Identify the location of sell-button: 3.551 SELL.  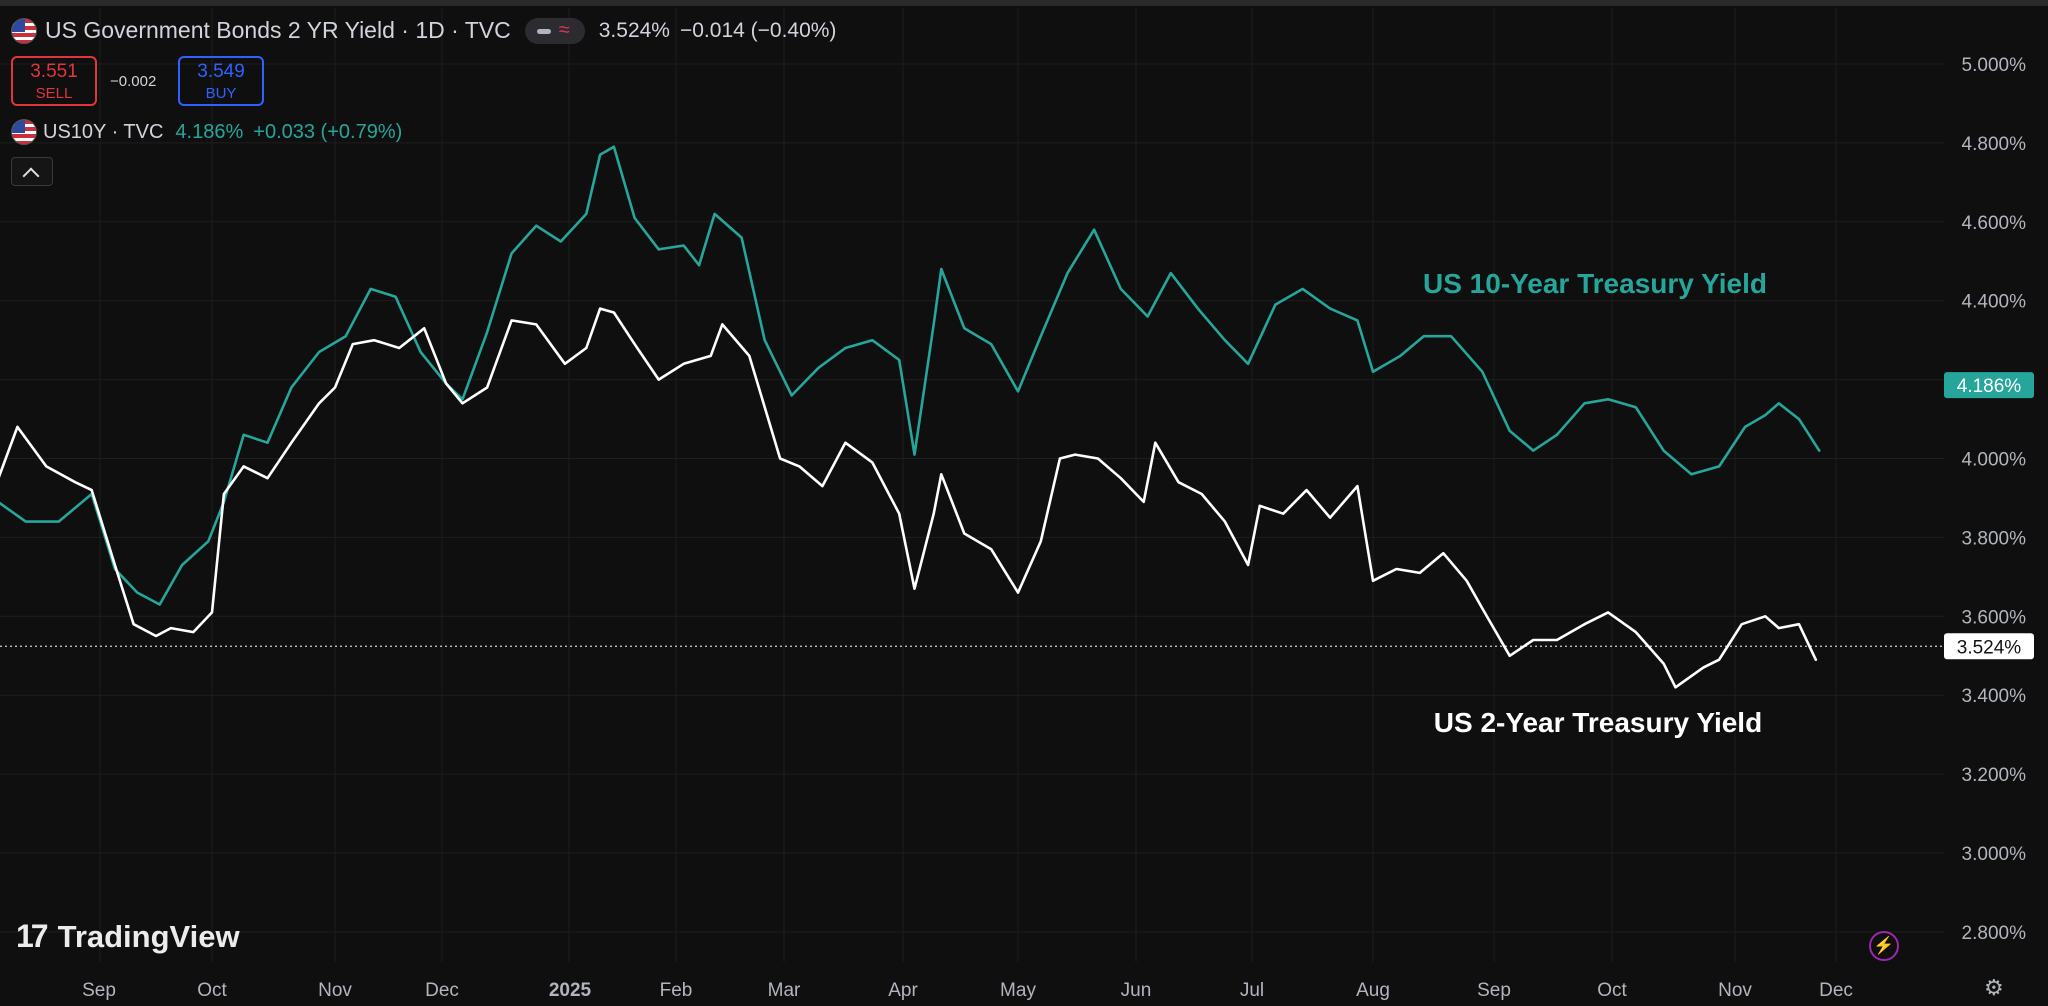
(54, 81).